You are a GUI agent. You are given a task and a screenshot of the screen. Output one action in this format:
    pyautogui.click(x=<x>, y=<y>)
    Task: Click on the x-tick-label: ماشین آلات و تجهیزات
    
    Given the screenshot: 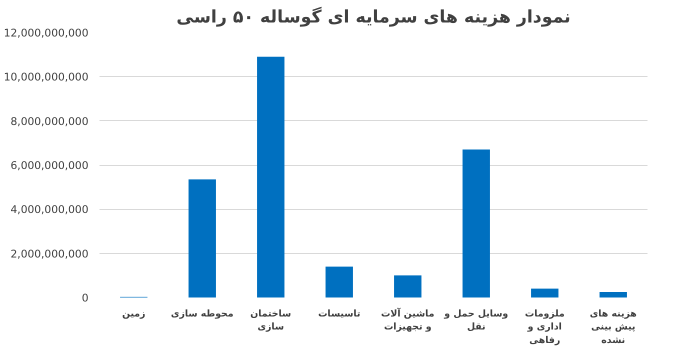 What is the action you would take?
    pyautogui.click(x=408, y=320)
    